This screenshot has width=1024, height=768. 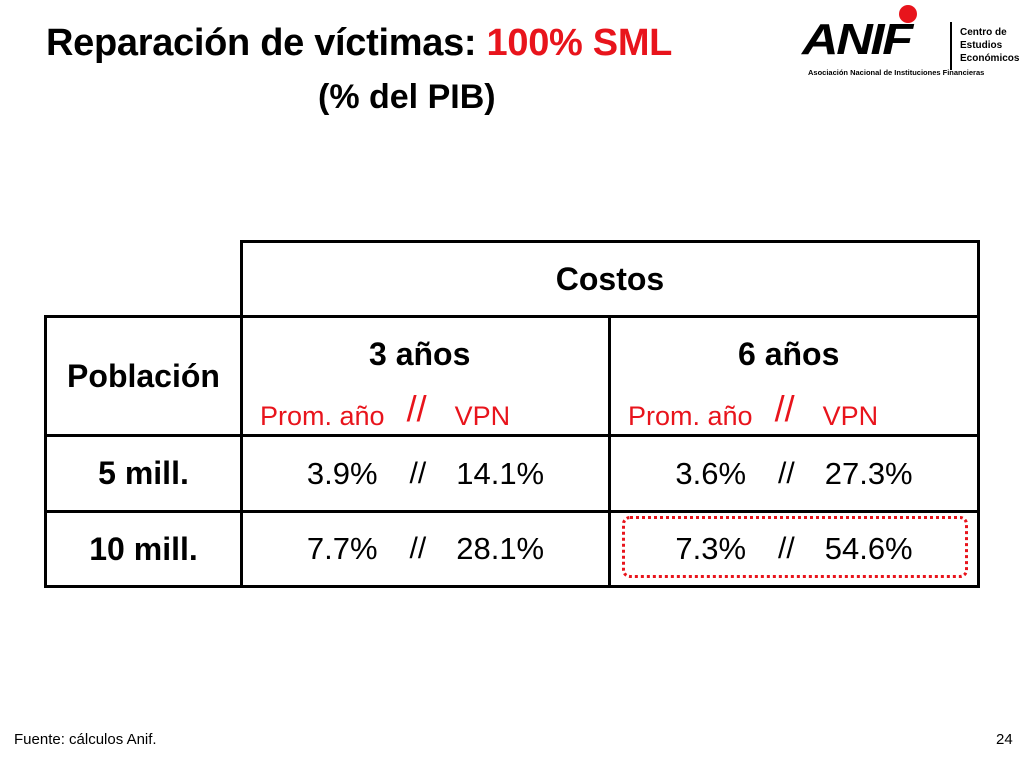 What do you see at coordinates (857, 39) in the screenshot?
I see `logo-wordmark: ANIF` at bounding box center [857, 39].